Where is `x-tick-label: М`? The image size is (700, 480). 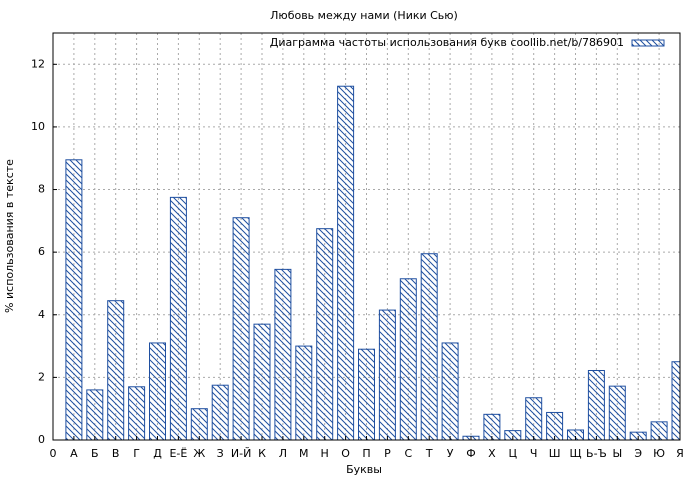 x-tick-label: М is located at coordinates (304, 453).